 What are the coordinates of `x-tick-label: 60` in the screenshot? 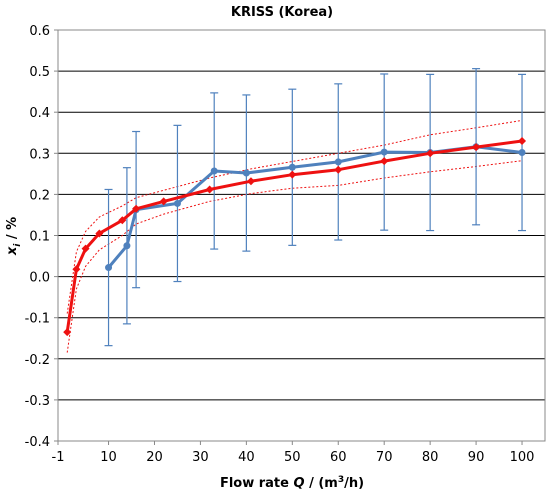 It's located at (338, 457).